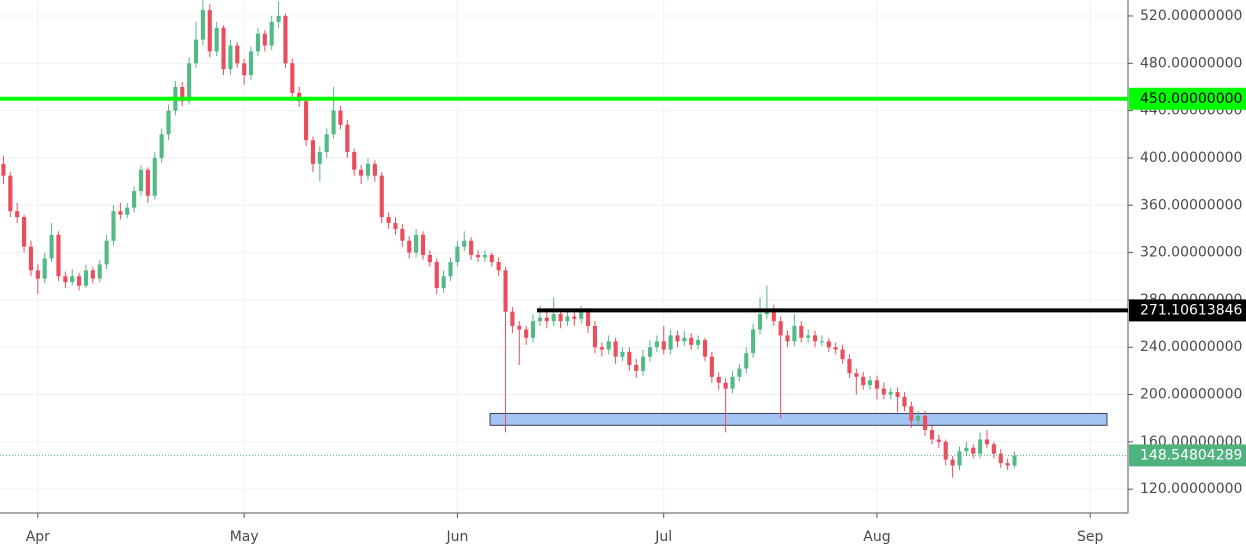 Image resolution: width=1246 pixels, height=551 pixels. Describe the element at coordinates (876, 537) in the screenshot. I see `x-tick-label: Aug` at that location.